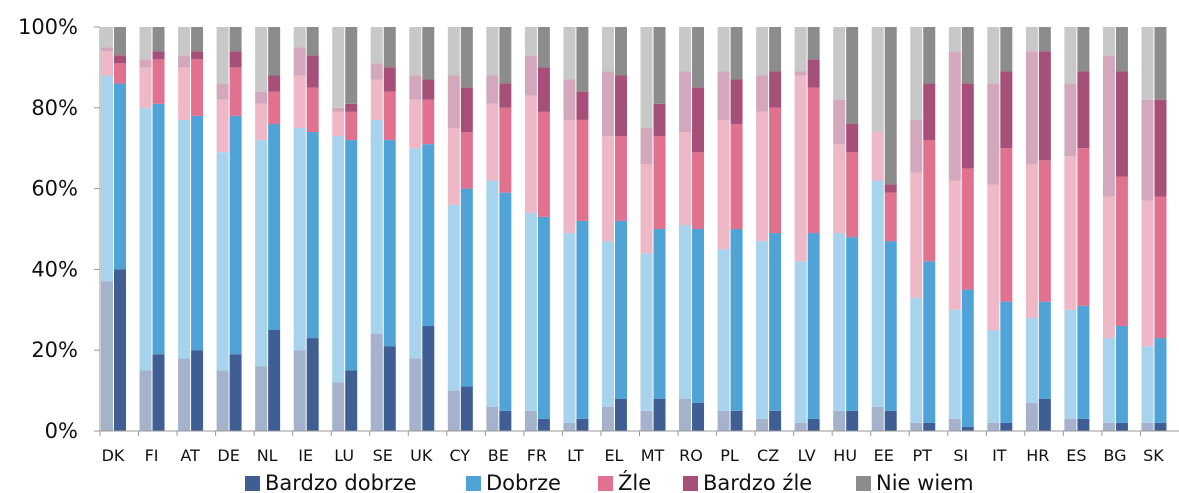  I want to click on x-tick-label: SK, so click(1153, 455).